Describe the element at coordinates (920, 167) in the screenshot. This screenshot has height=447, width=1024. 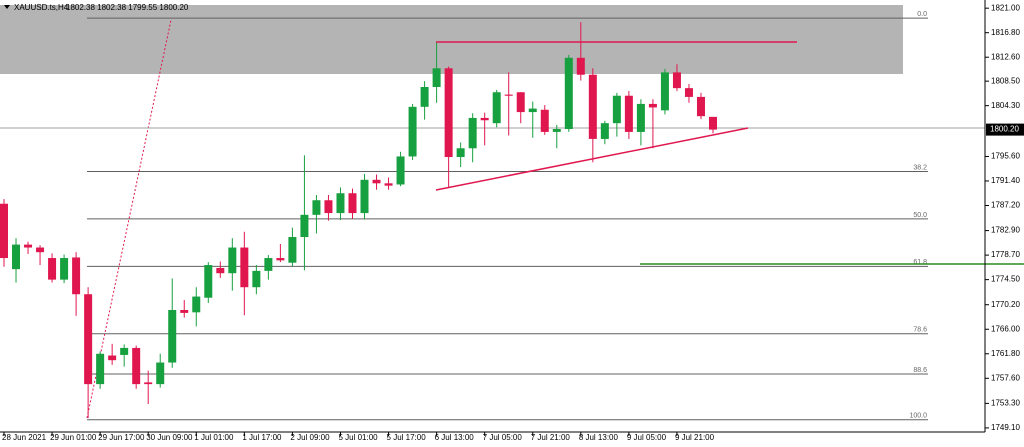
I see `fib-label: 38.2` at that location.